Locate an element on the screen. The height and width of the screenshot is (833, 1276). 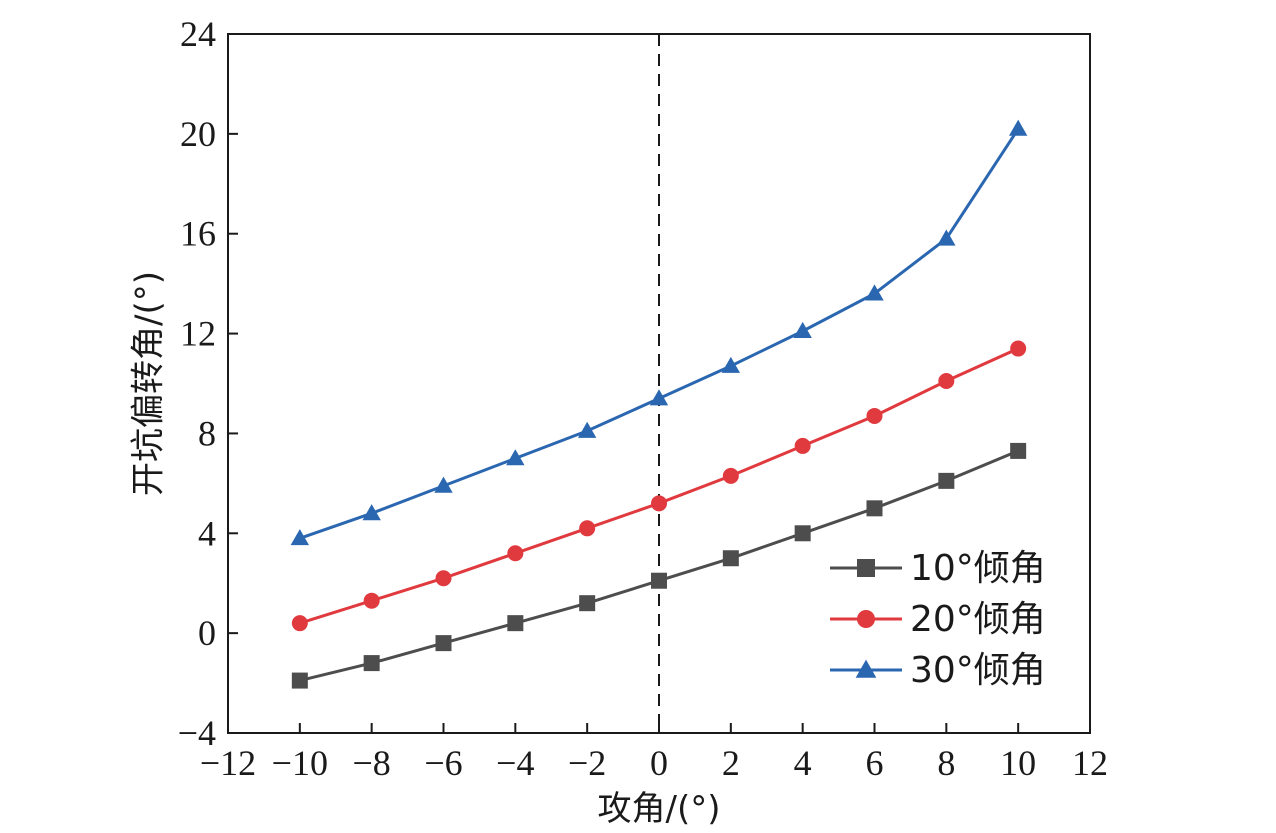
y-tick-label: 0 is located at coordinates (207, 633).